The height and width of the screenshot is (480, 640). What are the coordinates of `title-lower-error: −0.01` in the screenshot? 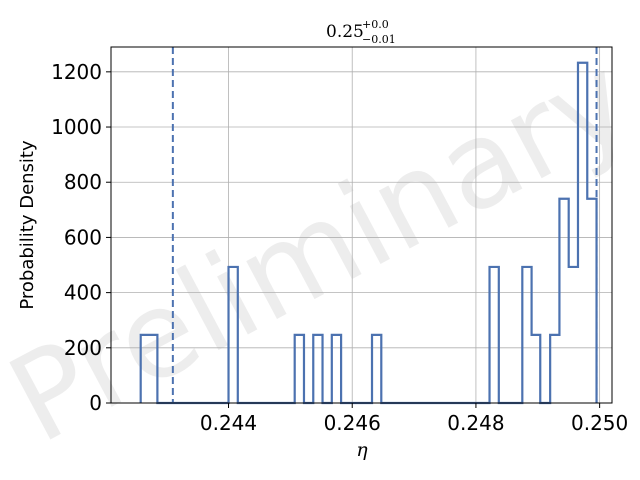 It's located at (379, 39).